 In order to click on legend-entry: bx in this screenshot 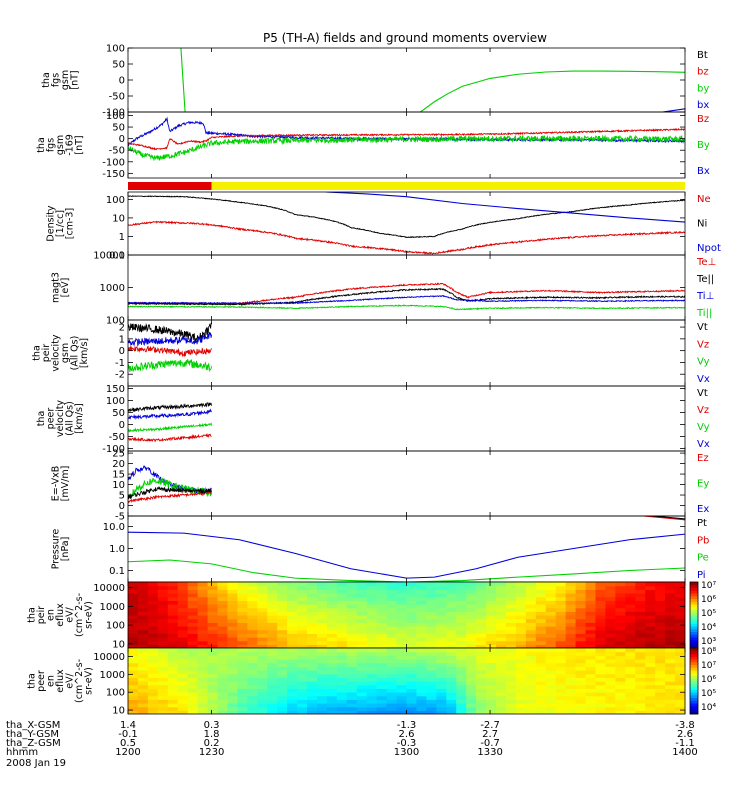, I will do `click(703, 105)`.